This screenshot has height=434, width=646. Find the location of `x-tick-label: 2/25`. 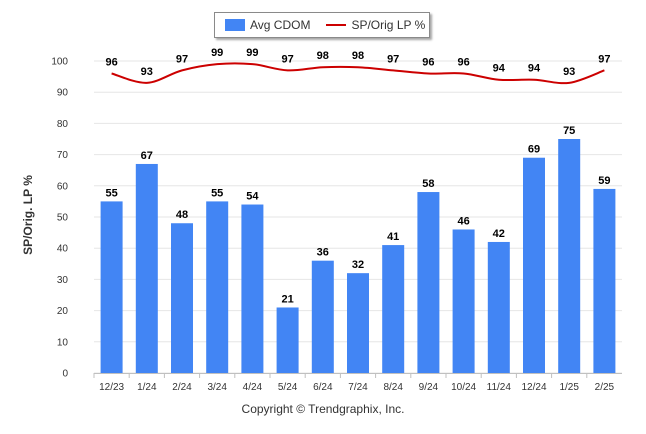

x-tick-label: 2/25 is located at coordinates (605, 387).